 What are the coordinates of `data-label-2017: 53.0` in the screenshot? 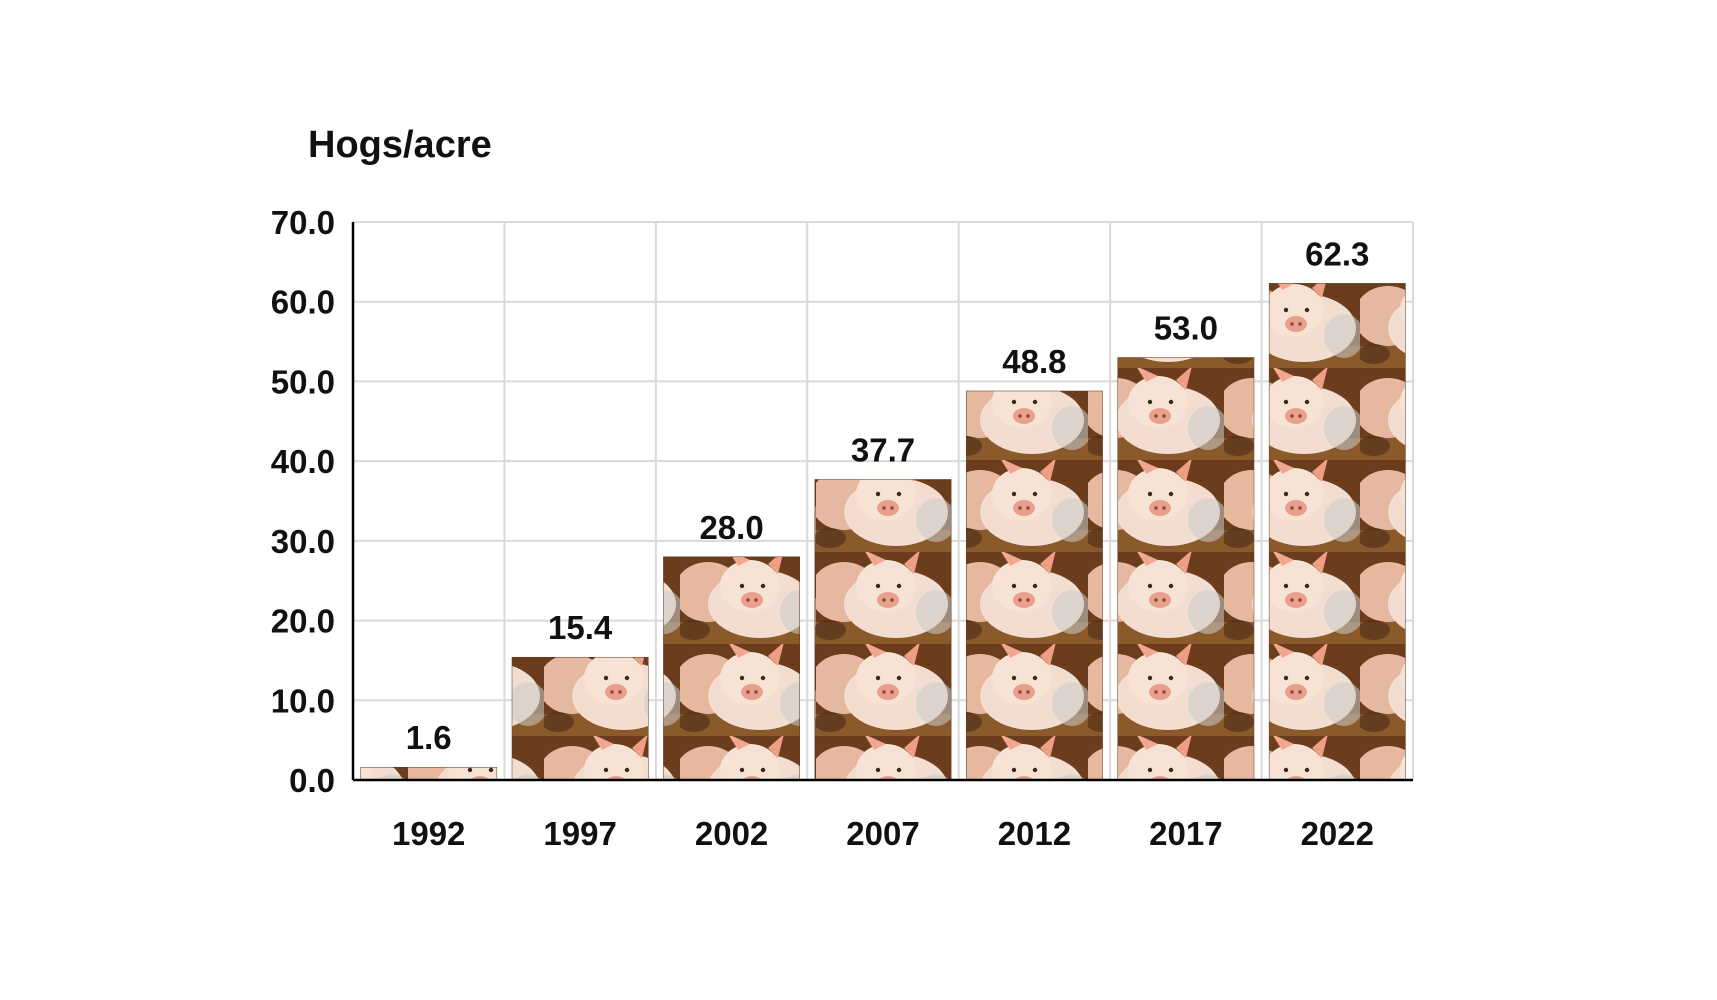 It's located at (1186, 328).